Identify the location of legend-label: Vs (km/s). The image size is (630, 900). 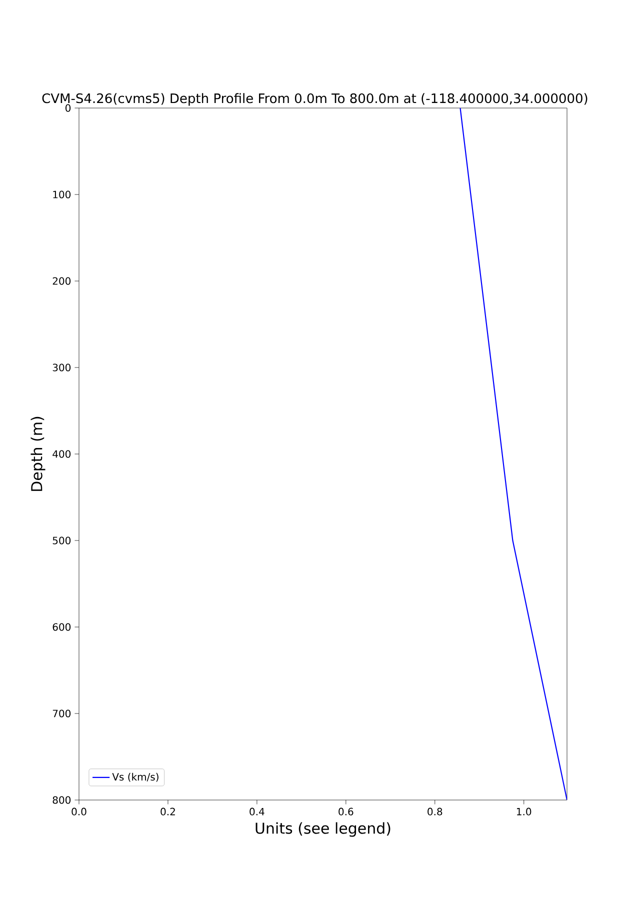
(135, 777).